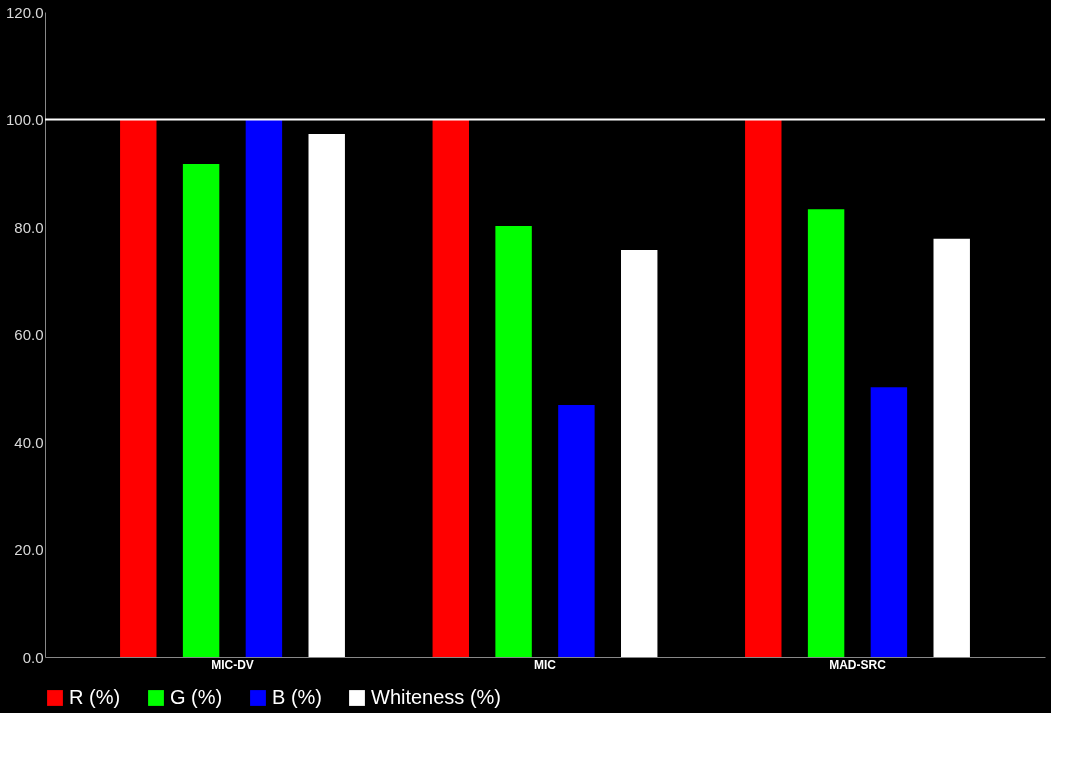 This screenshot has height=763, width=1078. What do you see at coordinates (232, 664) in the screenshot?
I see `x-tick-label: MIC-DV` at bounding box center [232, 664].